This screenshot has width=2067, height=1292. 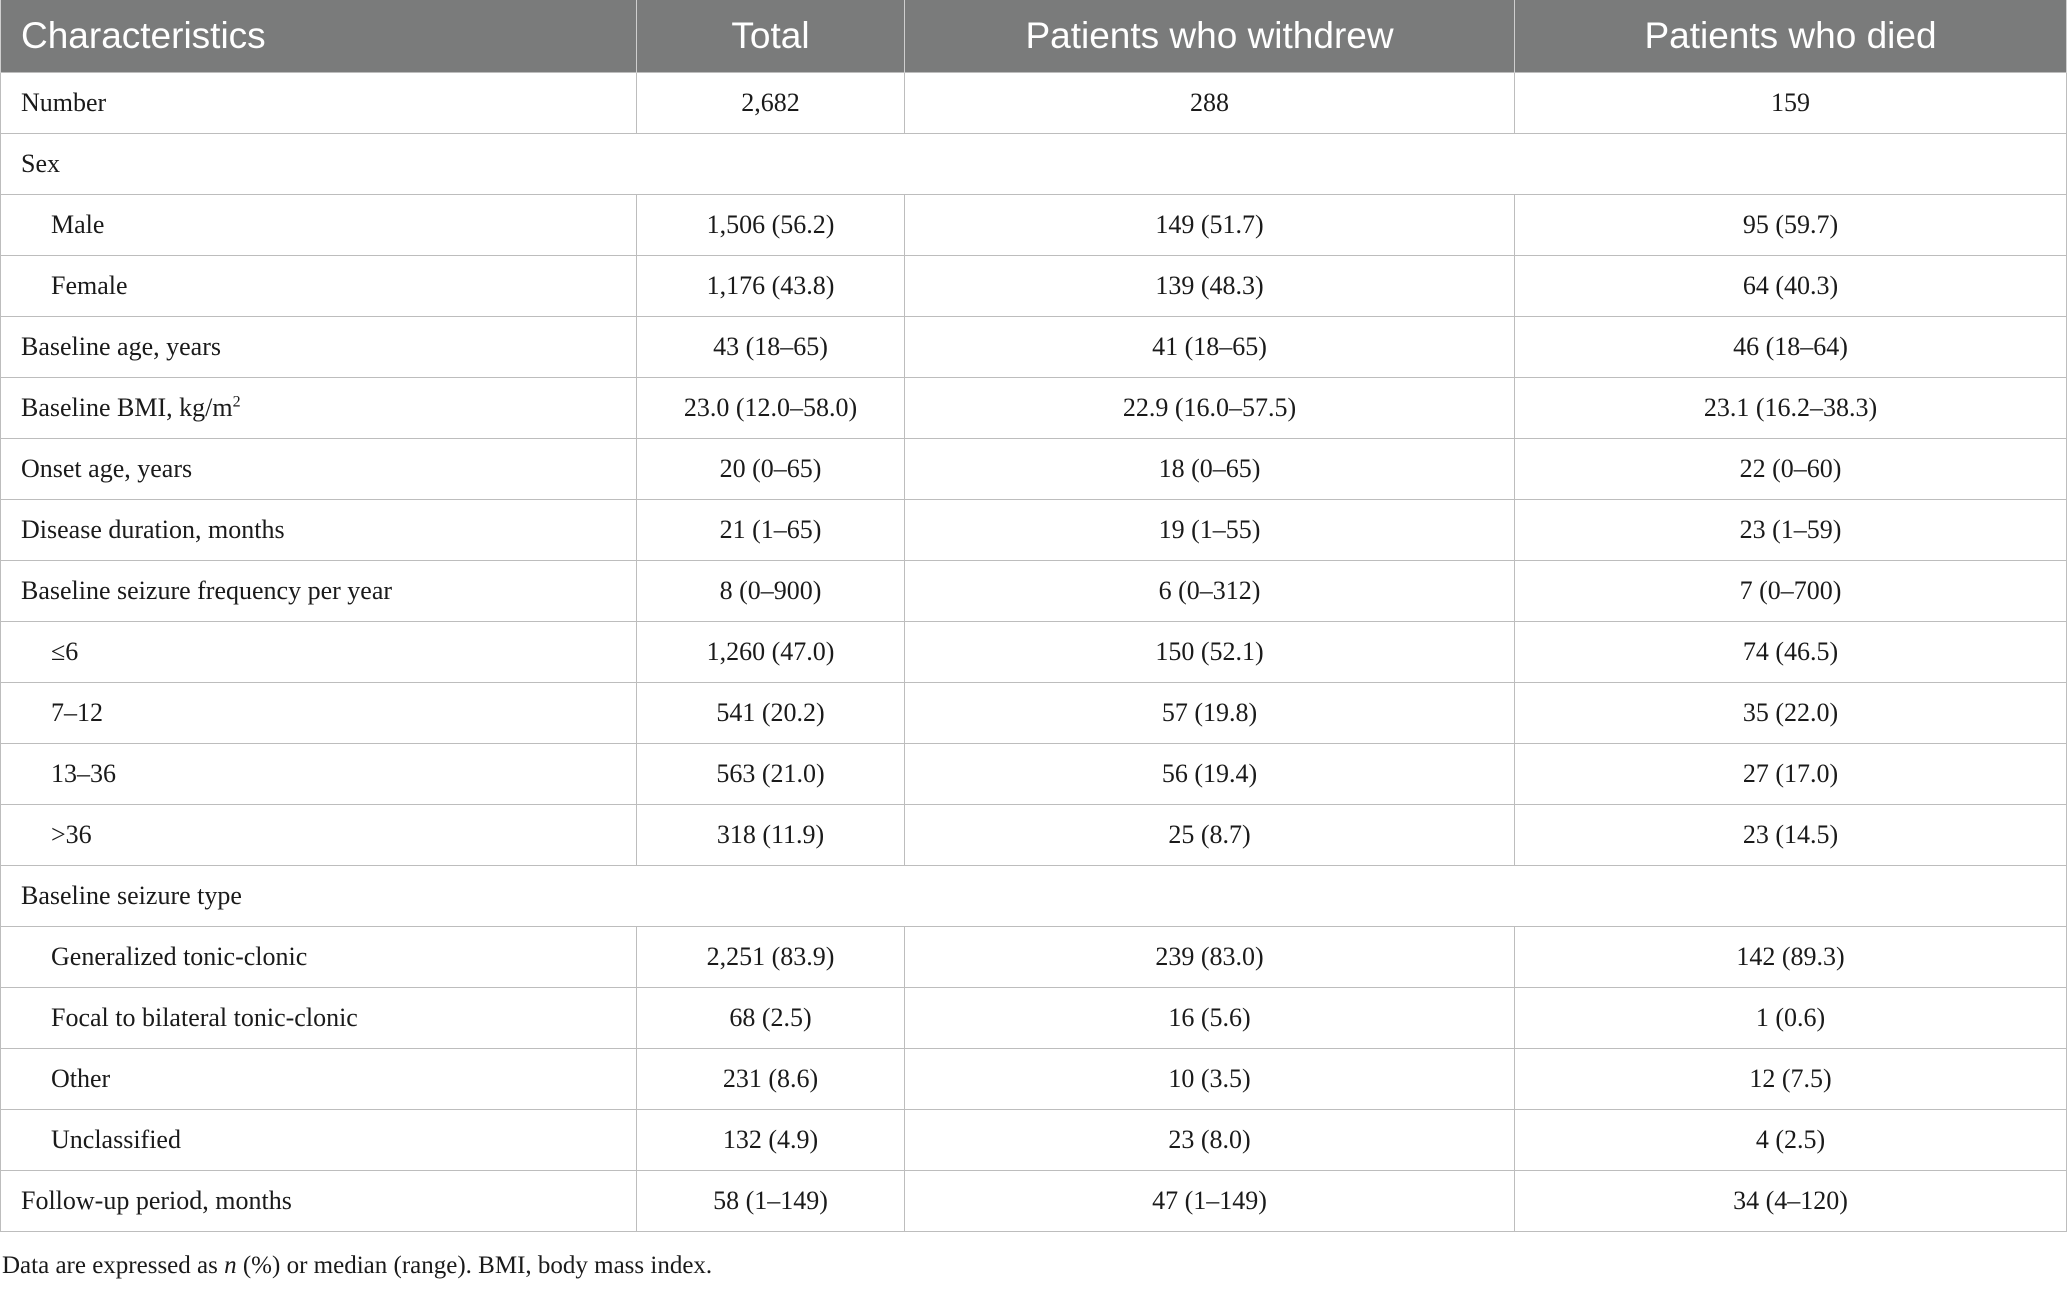 What do you see at coordinates (318, 652) in the screenshot?
I see `row-label: ≤6` at bounding box center [318, 652].